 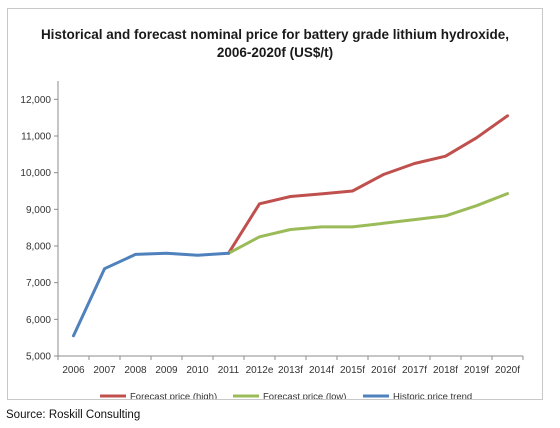 I want to click on y-tick-label: 12,000, so click(x=35, y=100).